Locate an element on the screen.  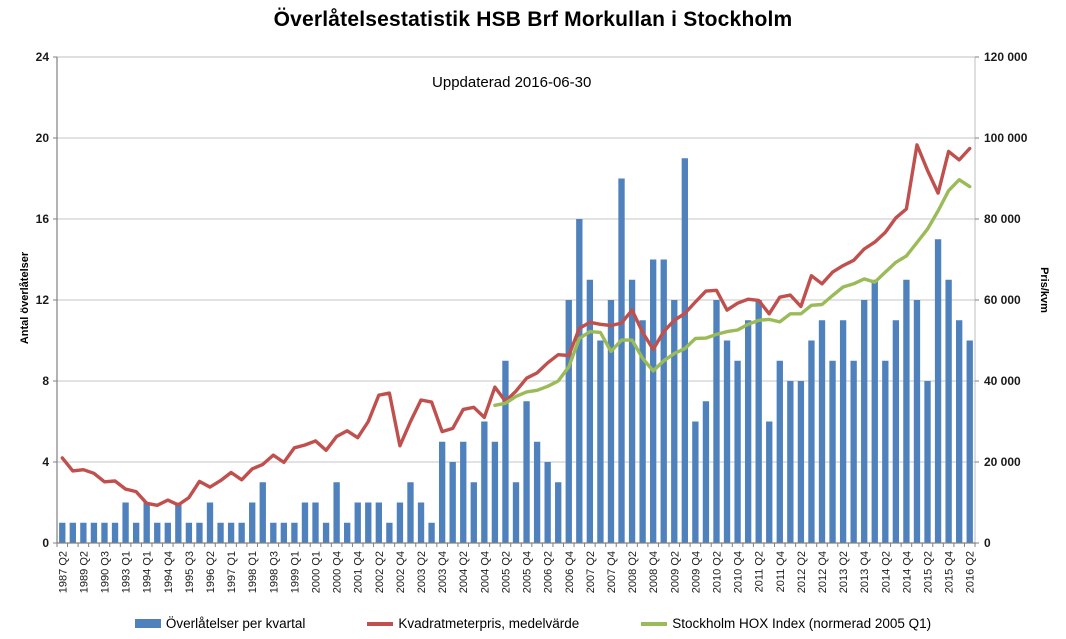
x-tick-label: 2015 Q2 is located at coordinates (929, 572).